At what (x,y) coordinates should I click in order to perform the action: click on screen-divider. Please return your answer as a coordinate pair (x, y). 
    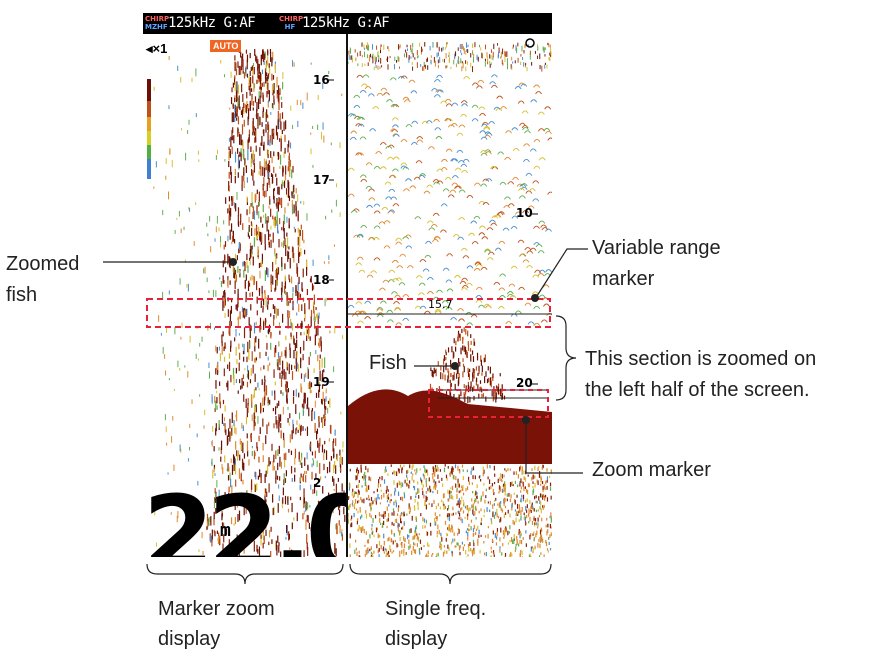
    Looking at the image, I should click on (347, 295).